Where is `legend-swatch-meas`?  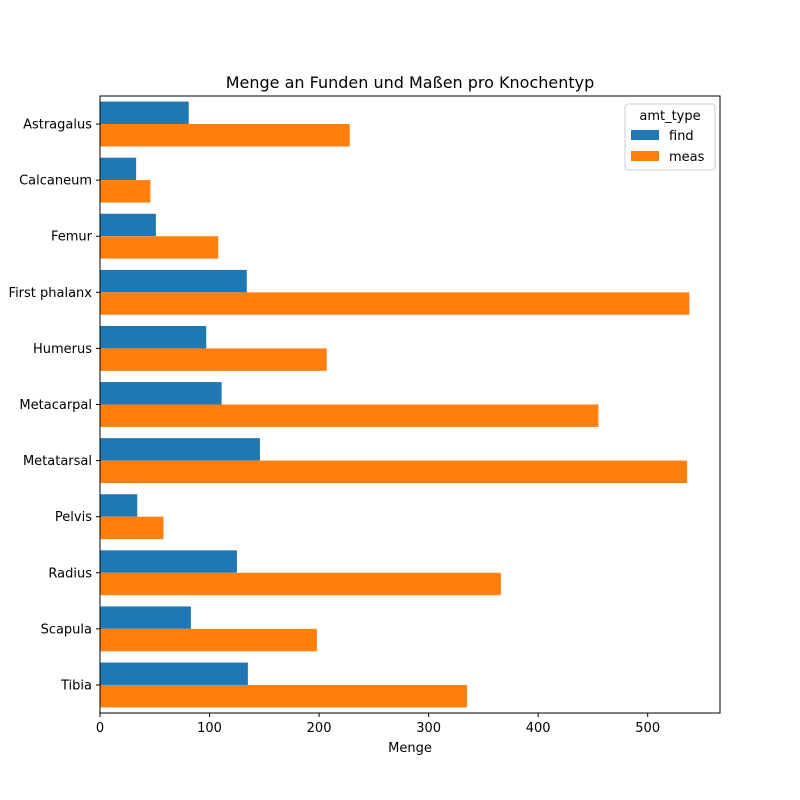 legend-swatch-meas is located at coordinates (645, 156).